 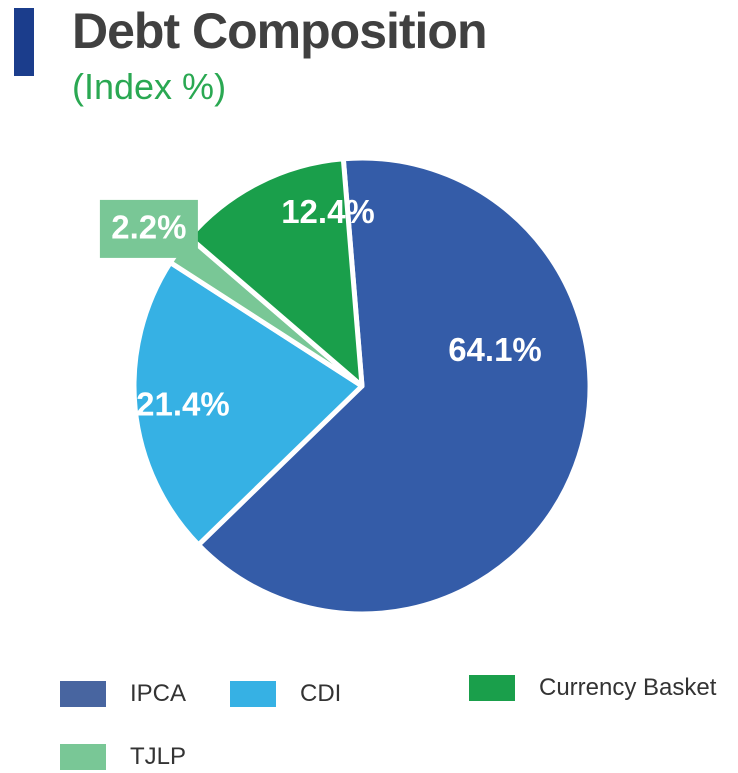 I want to click on legend-label-cdi: CDI, so click(x=321, y=693).